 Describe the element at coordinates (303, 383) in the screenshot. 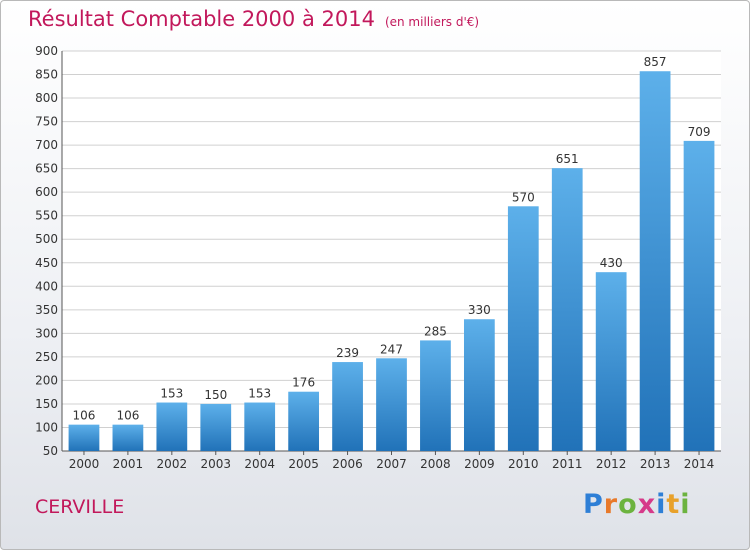

I see `data-label-2005: 176` at that location.